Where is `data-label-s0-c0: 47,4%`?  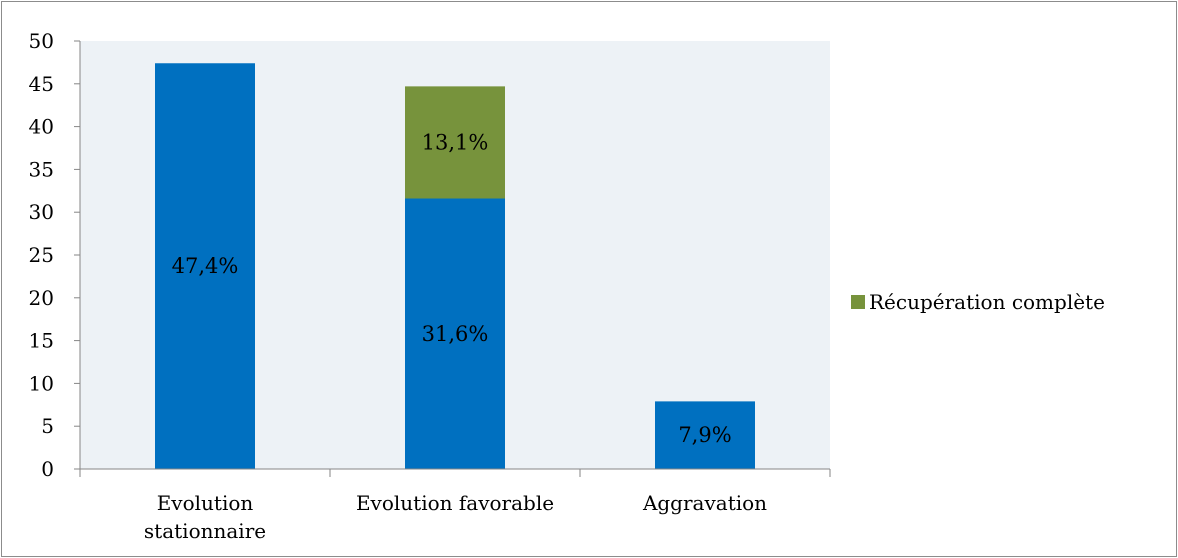 data-label-s0-c0: 47,4% is located at coordinates (205, 266).